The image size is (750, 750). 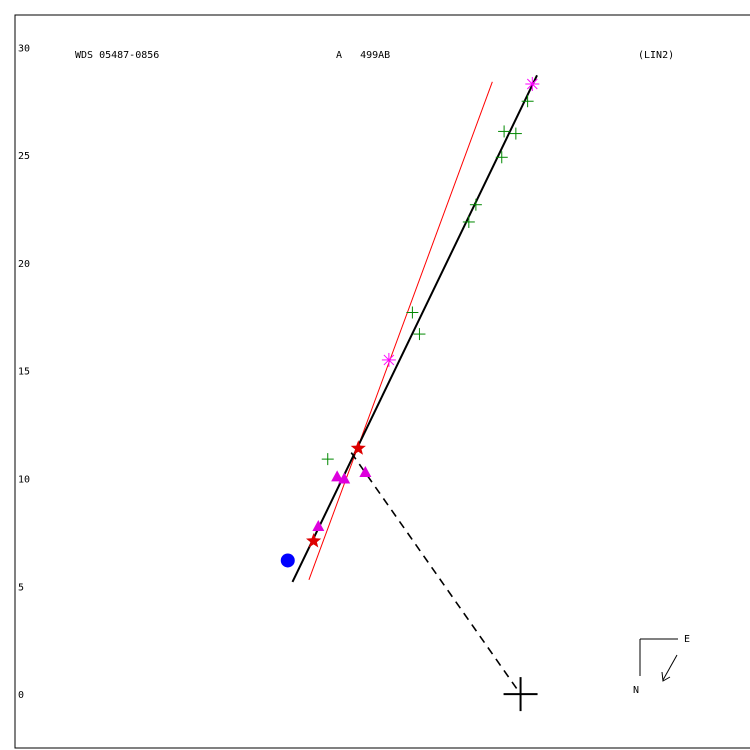 What do you see at coordinates (21, 695) in the screenshot?
I see `y-tick-label: 0` at bounding box center [21, 695].